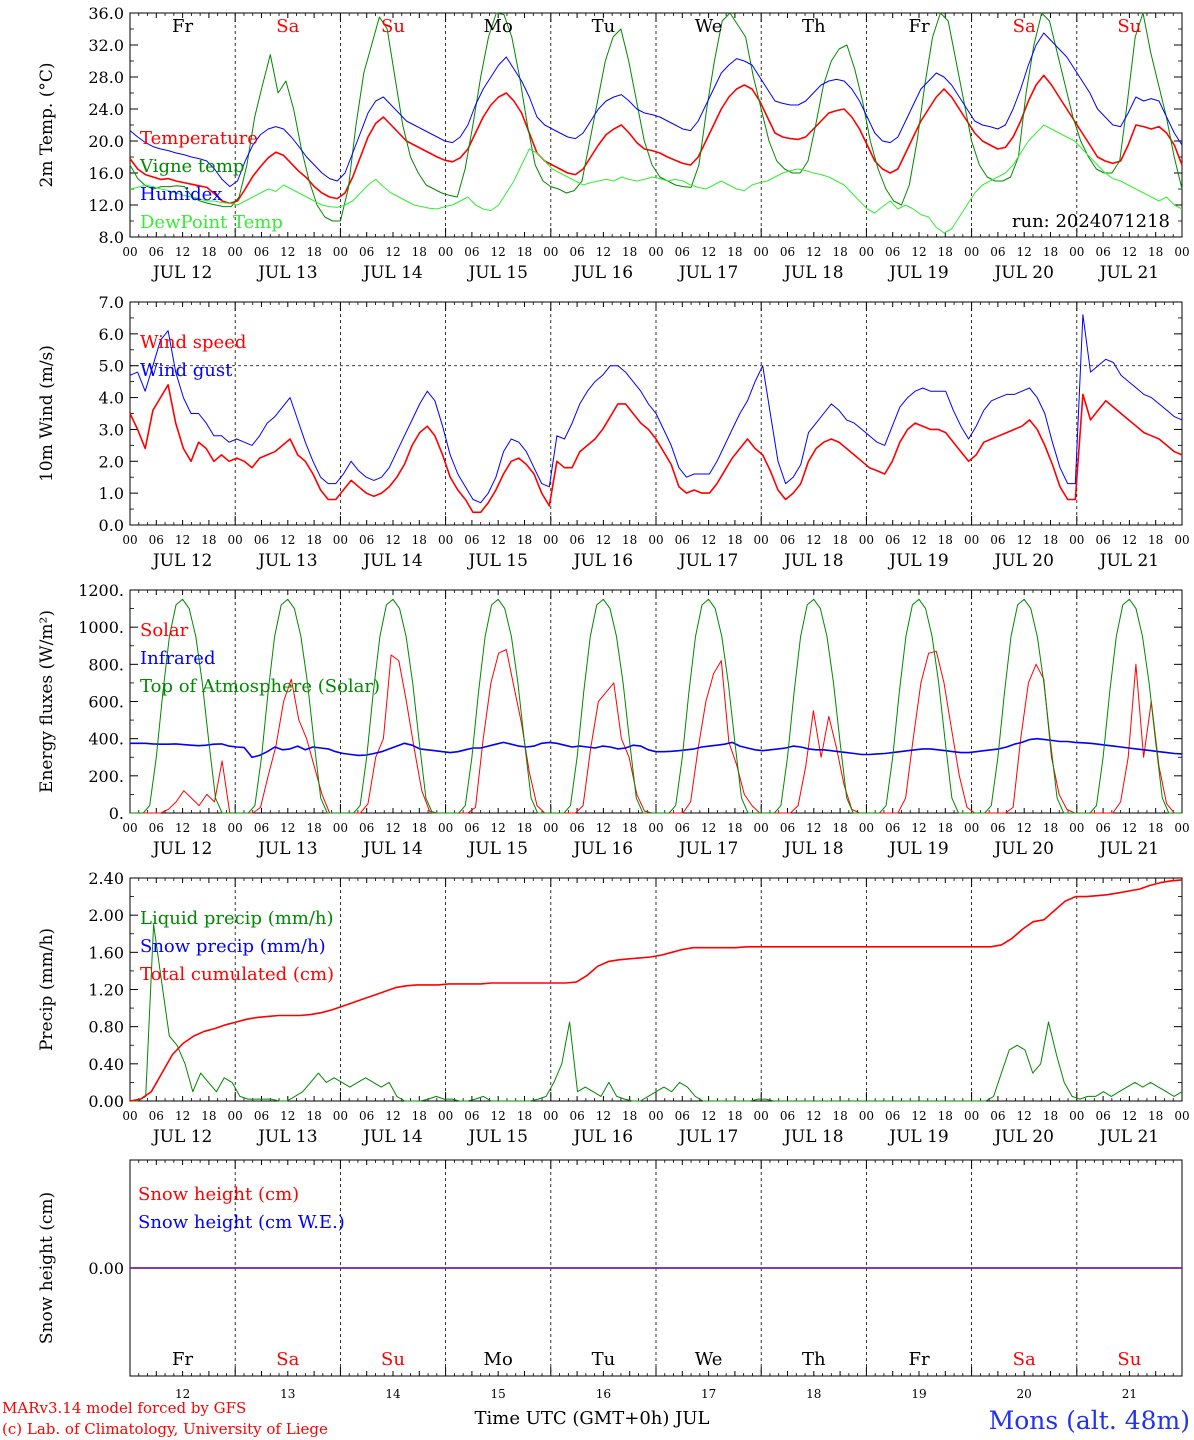 This screenshot has width=1194, height=1440. What do you see at coordinates (106, 776) in the screenshot?
I see `y-tick-label: 200.` at bounding box center [106, 776].